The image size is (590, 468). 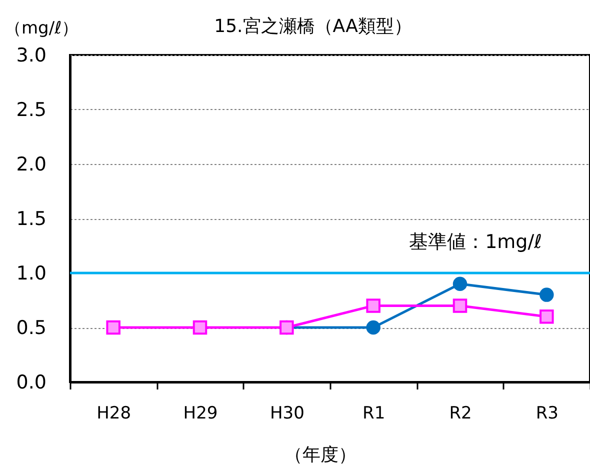 What do you see at coordinates (313, 26) in the screenshot?
I see `chart-title: 15.宮之瀬橋（AA類型）` at bounding box center [313, 26].